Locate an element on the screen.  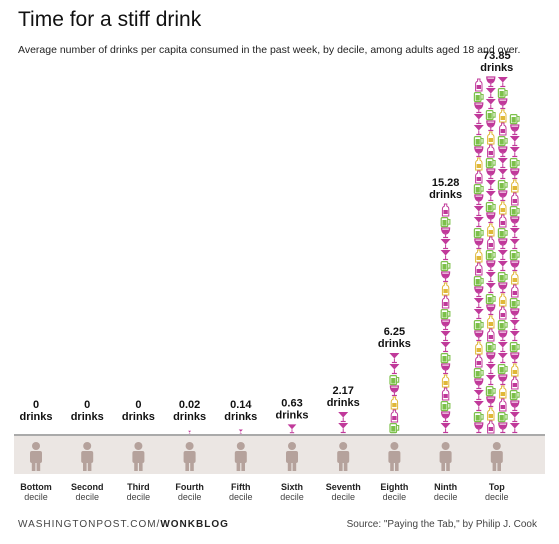
value-label: 6.25 is located at coordinates (394, 332).